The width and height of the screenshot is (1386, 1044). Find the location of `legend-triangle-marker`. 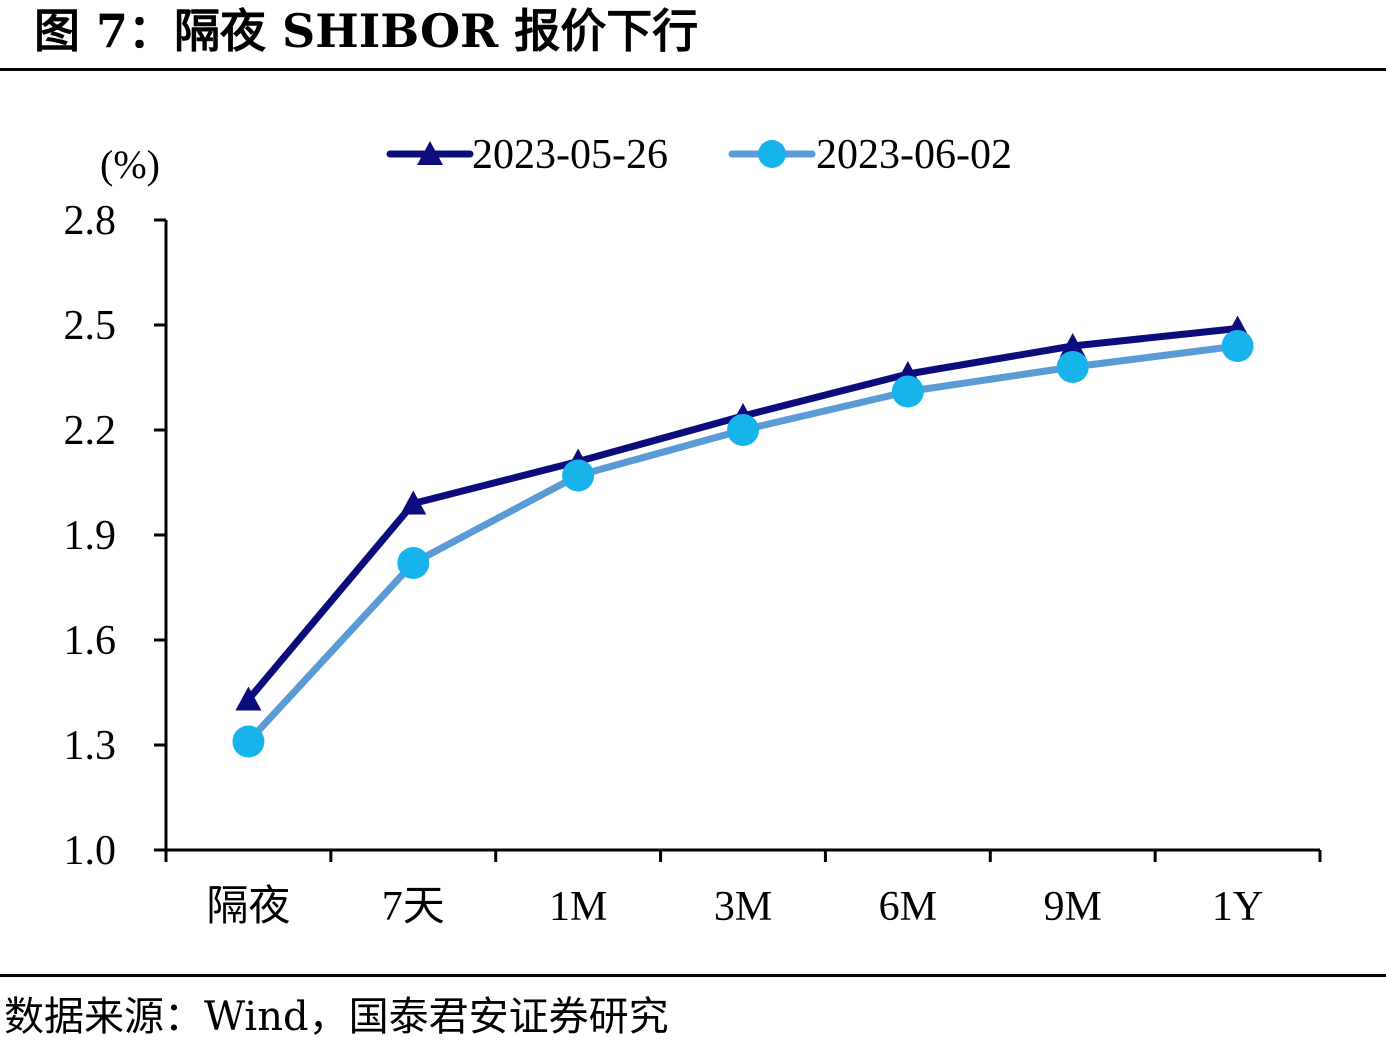

legend-triangle-marker is located at coordinates (430, 153).